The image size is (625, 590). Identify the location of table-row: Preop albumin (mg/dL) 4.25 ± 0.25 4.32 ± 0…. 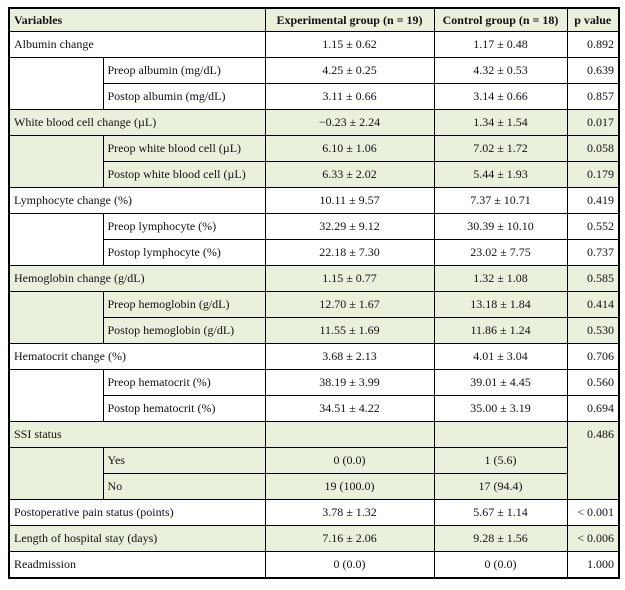
(314, 83).